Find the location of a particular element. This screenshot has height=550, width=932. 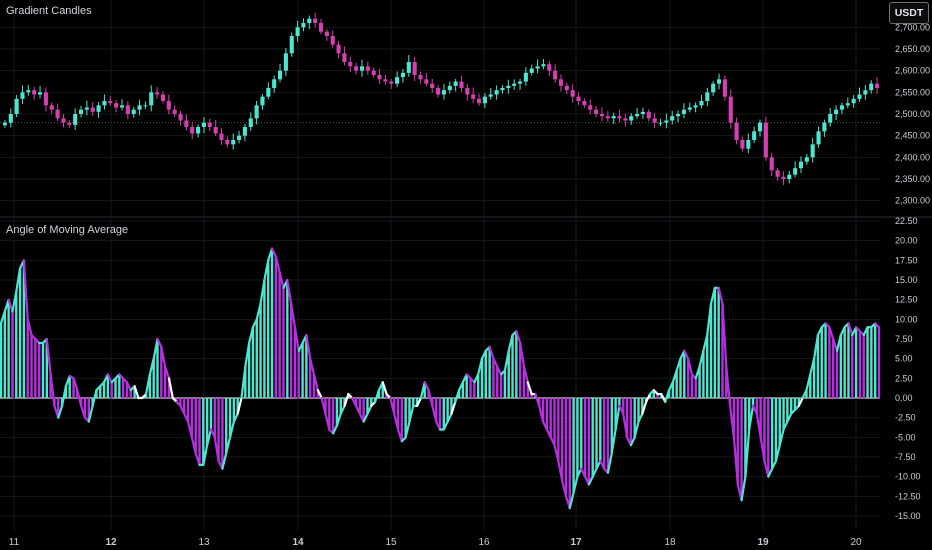

currency-button: USDT is located at coordinates (909, 13).